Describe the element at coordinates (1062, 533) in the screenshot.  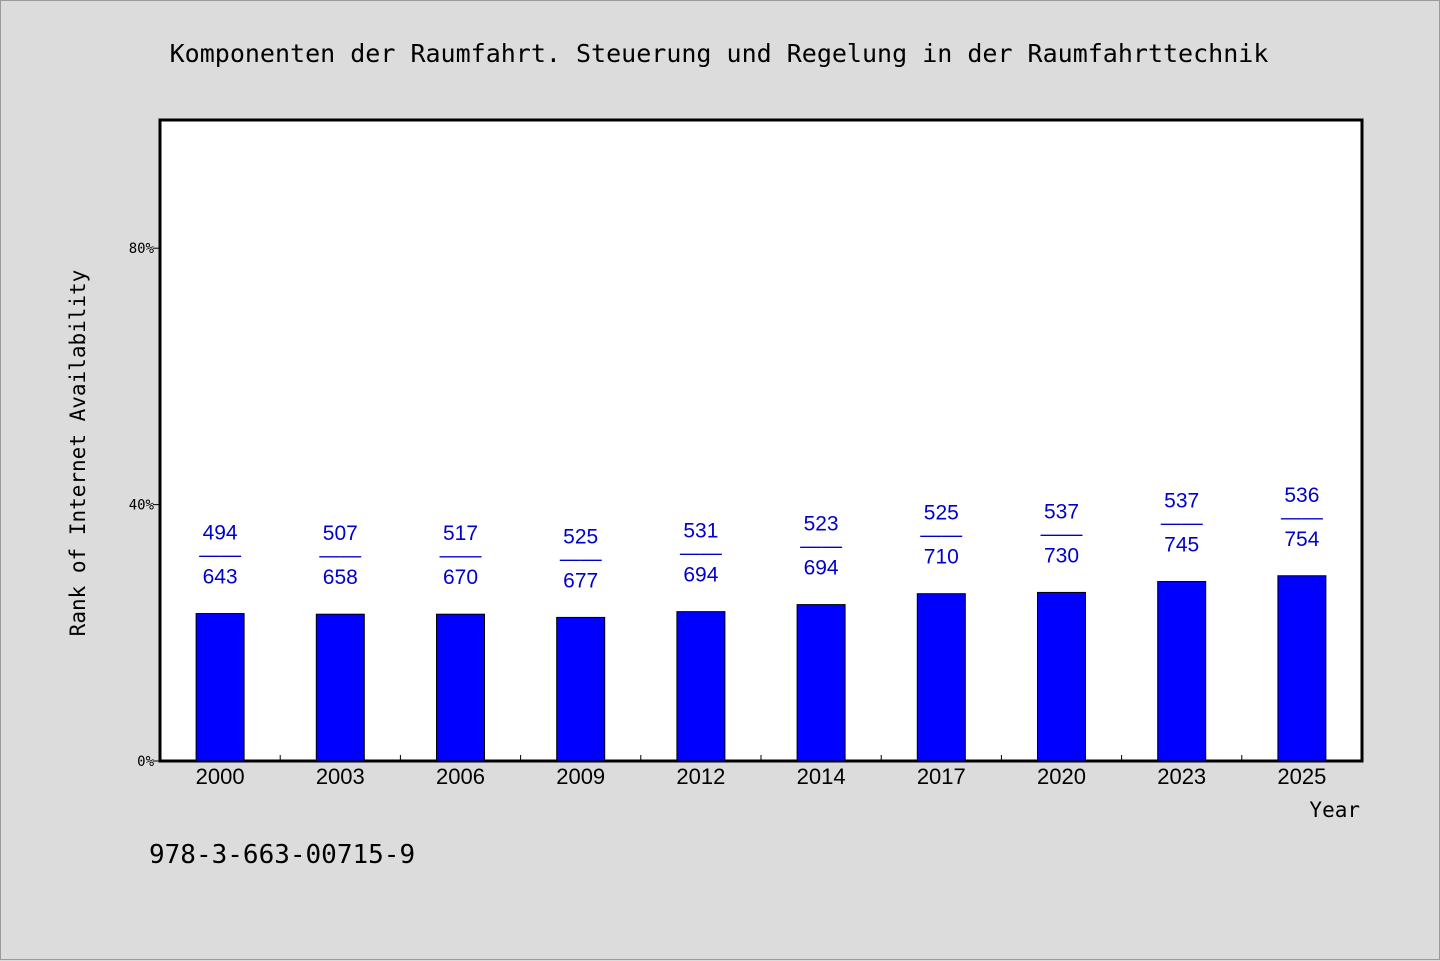
I see `data-label-sep-2020: ——` at that location.